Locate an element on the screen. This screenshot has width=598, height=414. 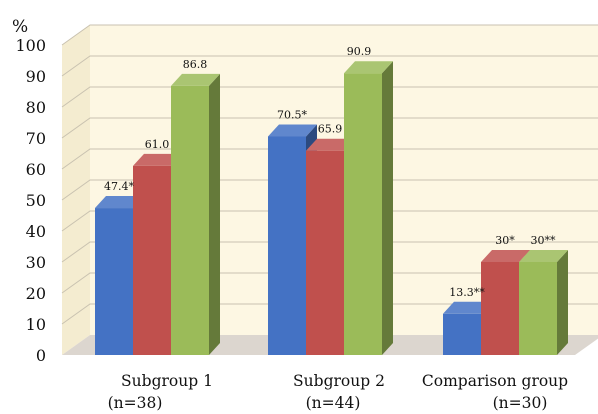
x-tick-label: Comparison group is located at coordinates (495, 381).